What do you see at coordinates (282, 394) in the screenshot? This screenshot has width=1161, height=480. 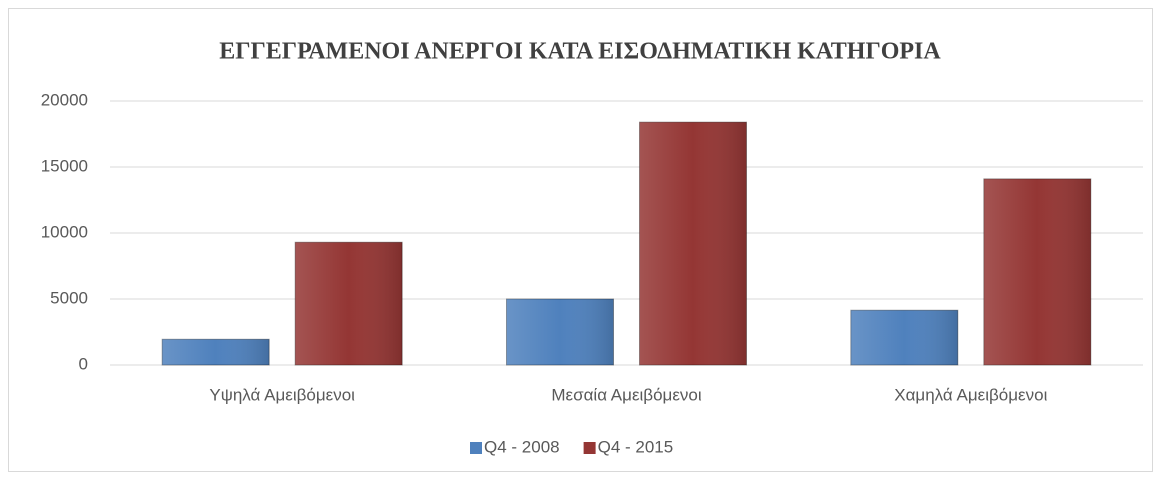 I see `x-tick-label: Υψηλά Αμειβόμενοι` at bounding box center [282, 394].